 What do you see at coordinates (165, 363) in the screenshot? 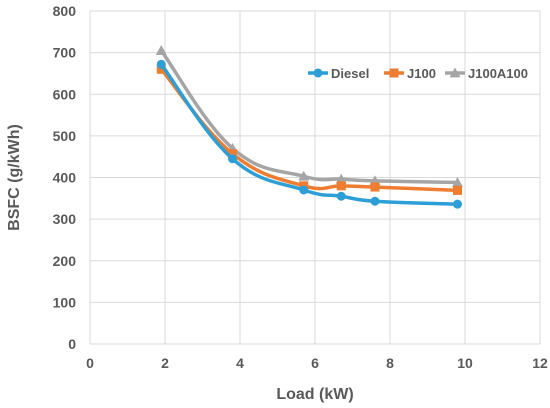
I see `x-tick-label: 2` at bounding box center [165, 363].